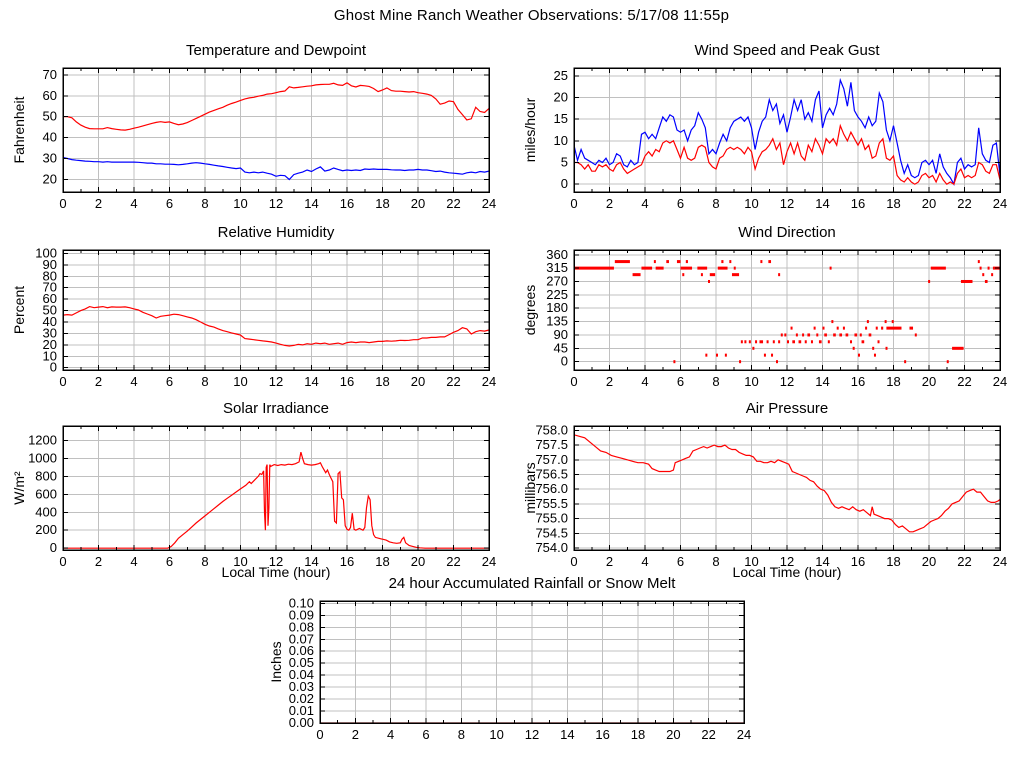  I want to click on svg-text: 0.08, so click(301, 626).